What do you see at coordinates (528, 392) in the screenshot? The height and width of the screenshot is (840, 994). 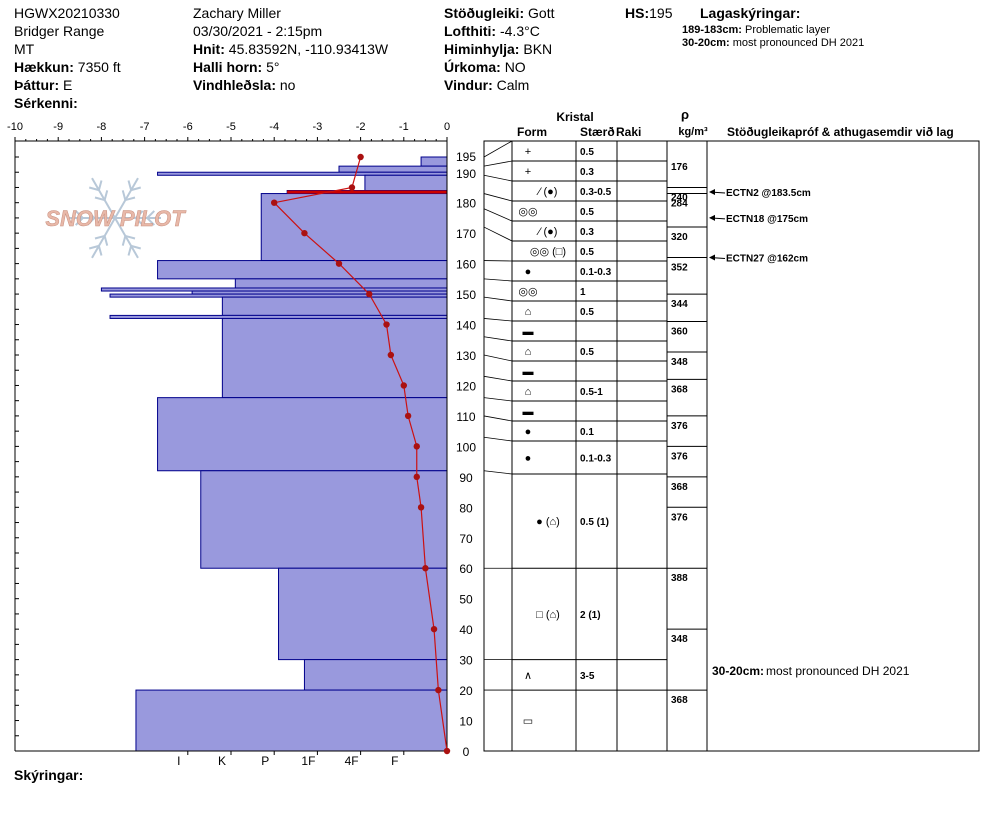 I see `layer-form: ⌂` at bounding box center [528, 392].